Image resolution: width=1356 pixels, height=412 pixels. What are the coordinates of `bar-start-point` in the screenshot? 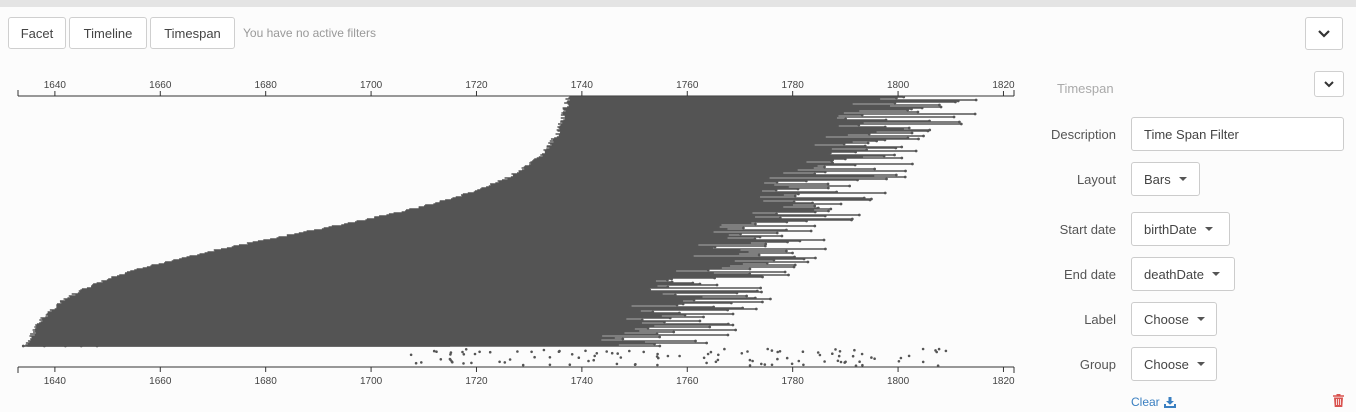 It's located at (23, 346).